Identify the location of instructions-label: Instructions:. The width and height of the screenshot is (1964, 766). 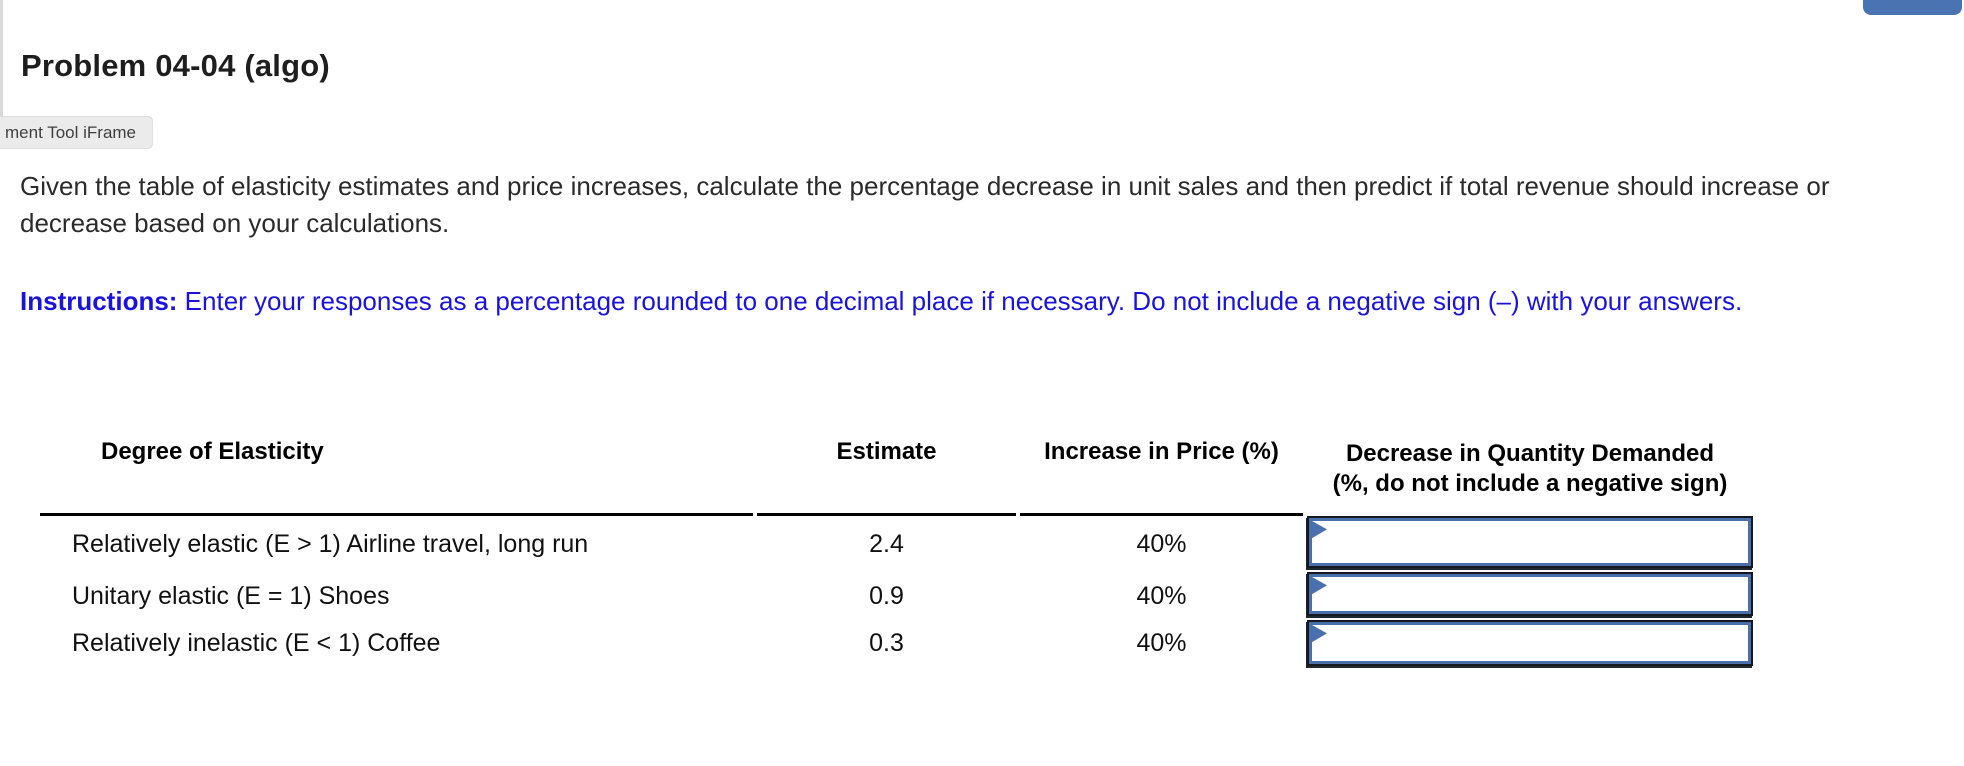
(99, 301).